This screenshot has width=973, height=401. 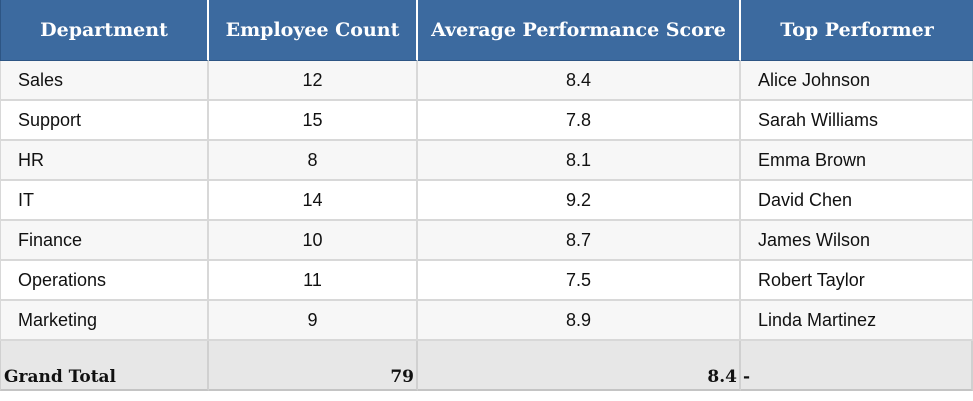 I want to click on table-row: Finance 10 8.7 James Wilson, so click(x=486, y=241).